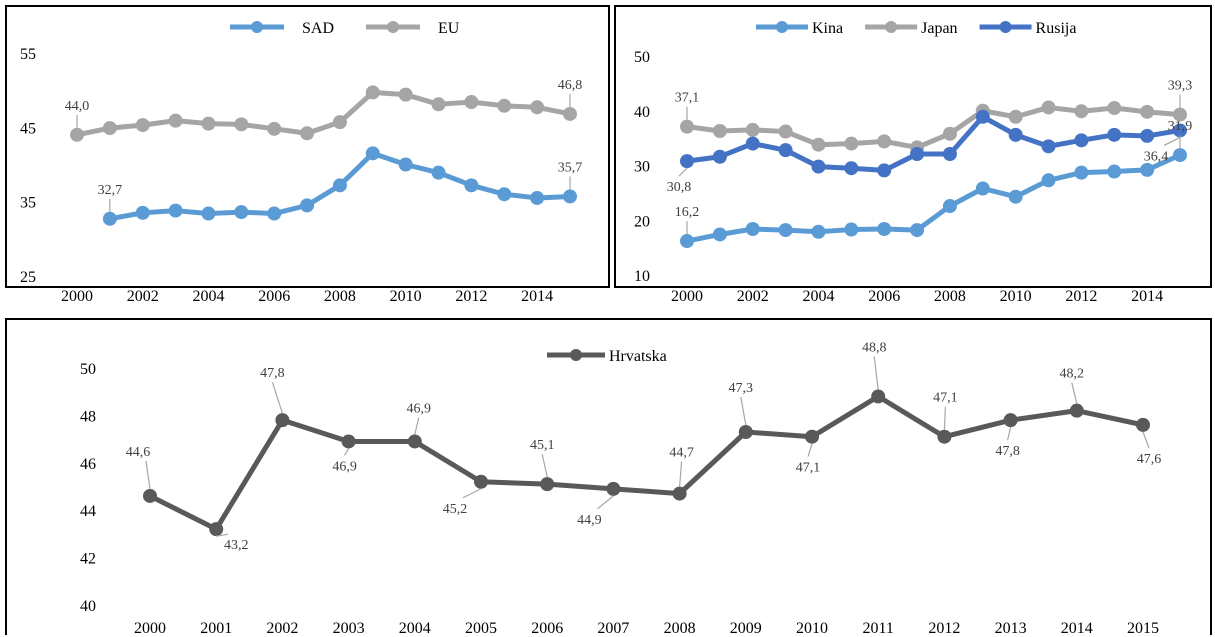 The height and width of the screenshot is (637, 1215). Describe the element at coordinates (88, 606) in the screenshot. I see `y-tick-label: 40` at that location.